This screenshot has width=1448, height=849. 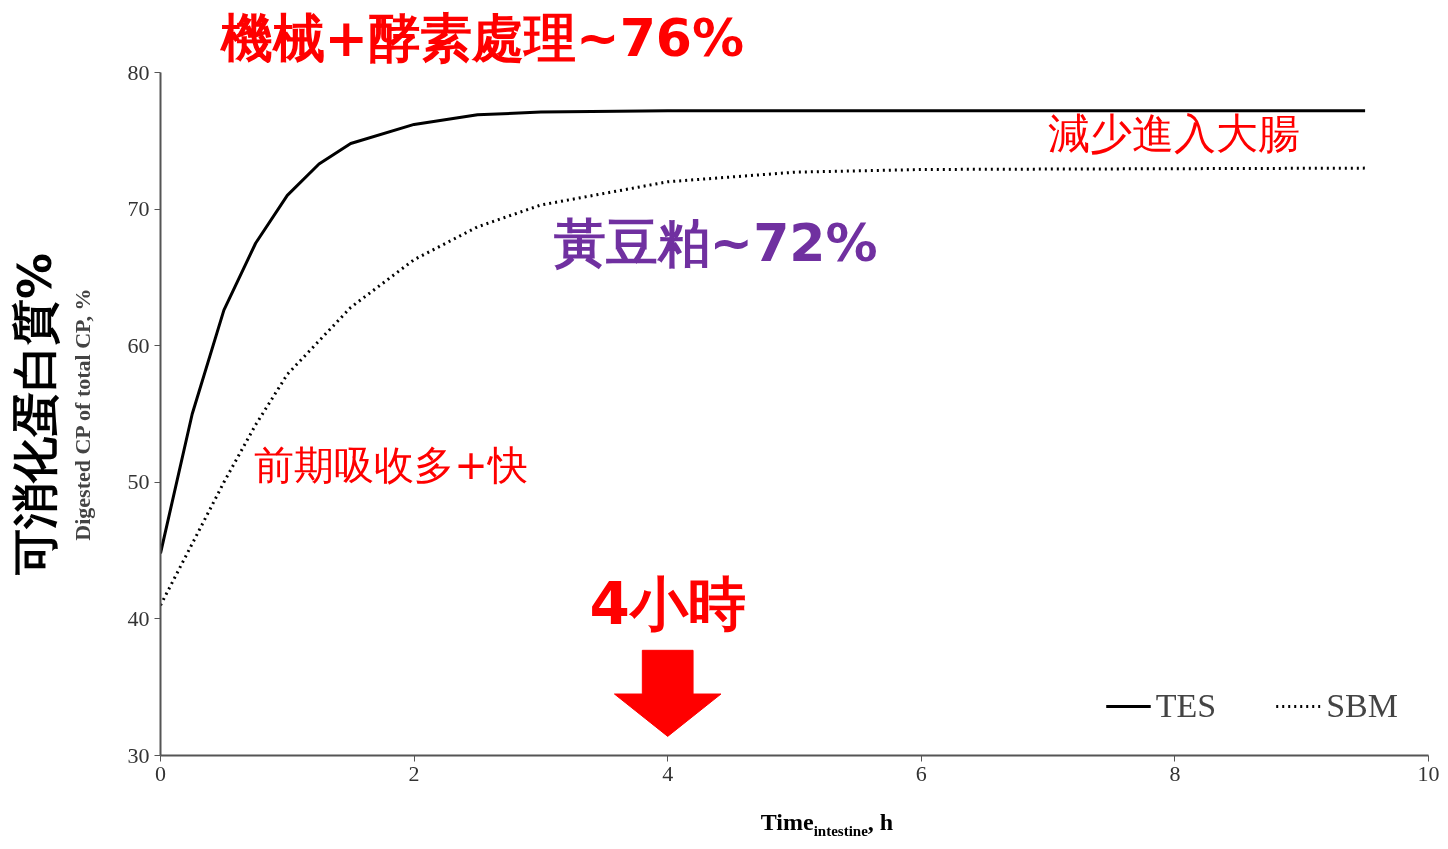 What do you see at coordinates (34, 414) in the screenshot?
I see `text: 可消化蛋白質%` at bounding box center [34, 414].